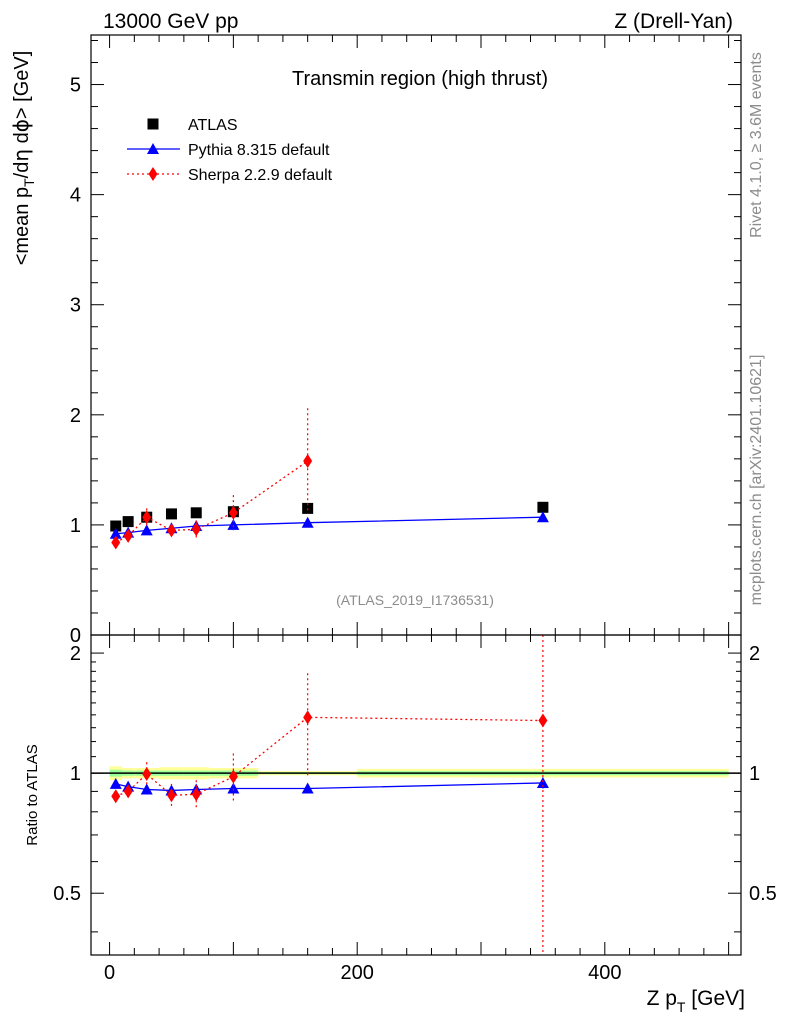 The width and height of the screenshot is (786, 1024). Describe the element at coordinates (109, 973) in the screenshot. I see `x-tick-label: 0` at that location.